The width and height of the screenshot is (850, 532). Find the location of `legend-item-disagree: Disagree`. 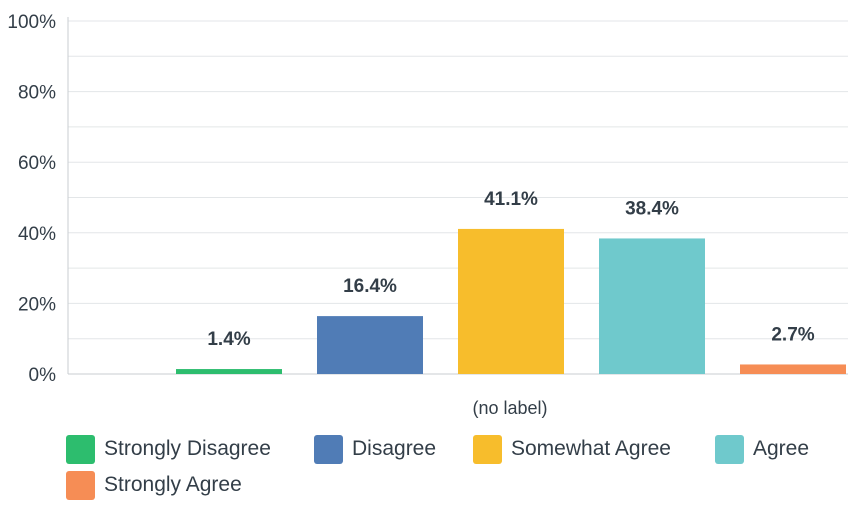

legend-item-disagree: Disagree is located at coordinates (393, 449).